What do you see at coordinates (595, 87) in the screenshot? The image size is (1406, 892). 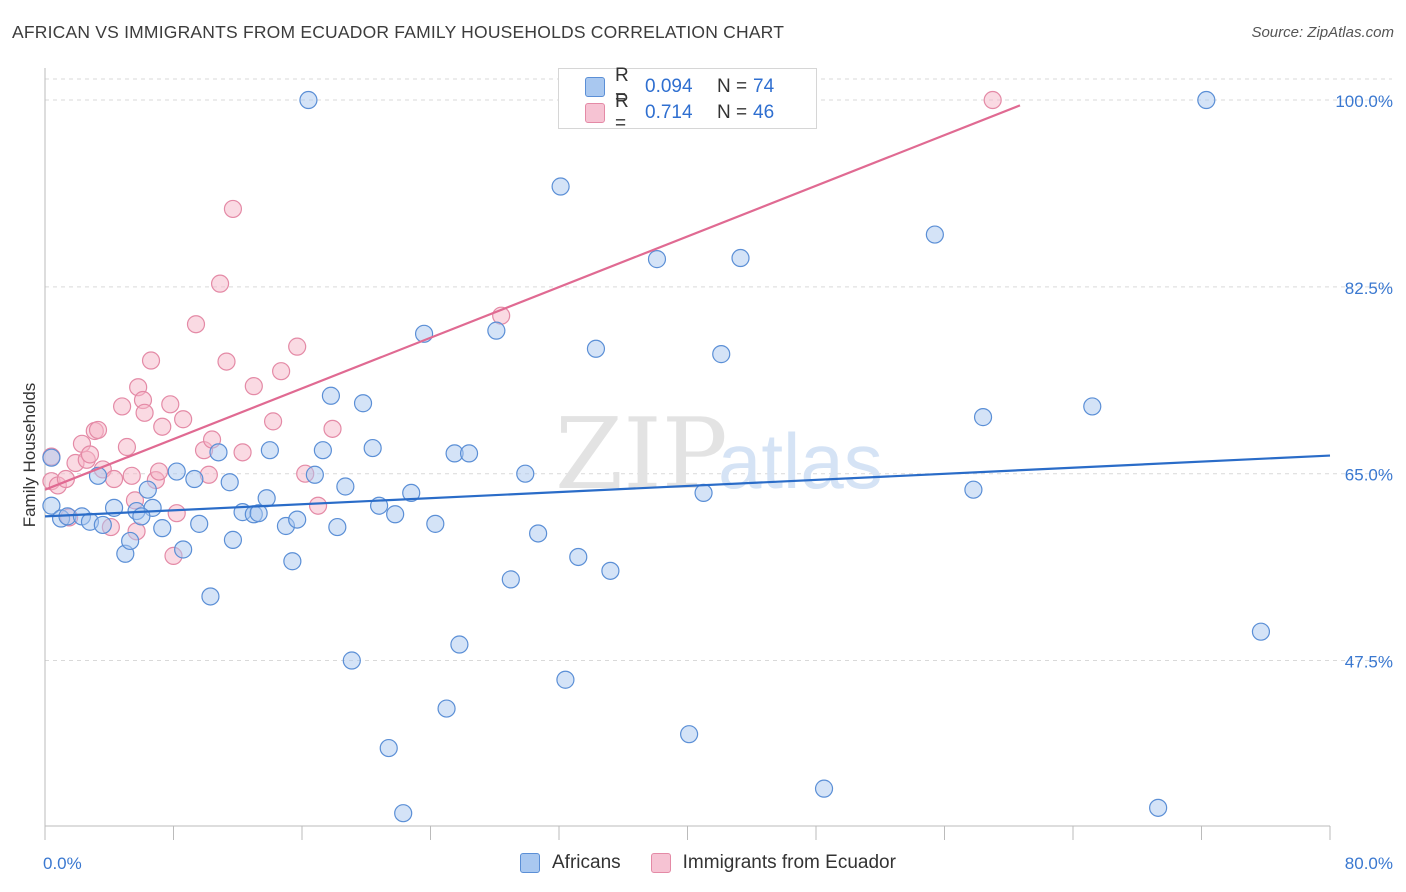 I see `legend-swatch-africans` at bounding box center [595, 87].